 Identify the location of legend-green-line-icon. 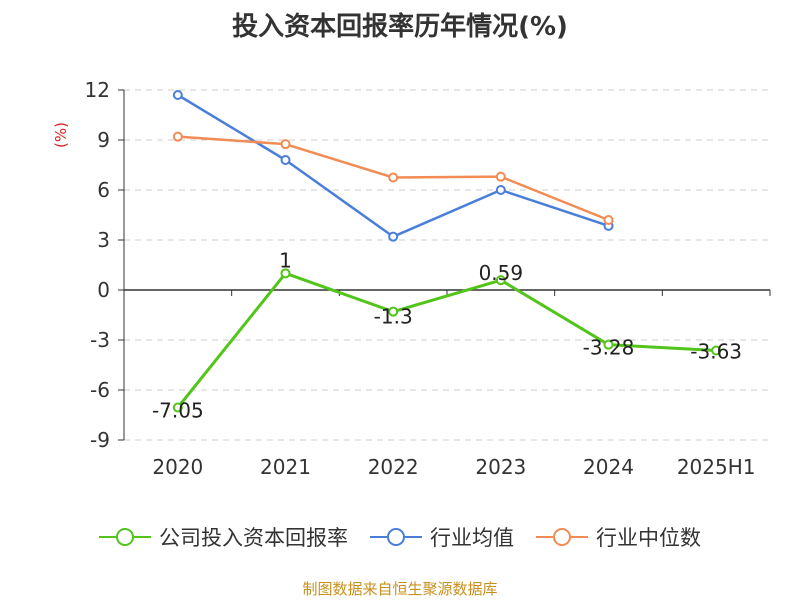
(125, 537).